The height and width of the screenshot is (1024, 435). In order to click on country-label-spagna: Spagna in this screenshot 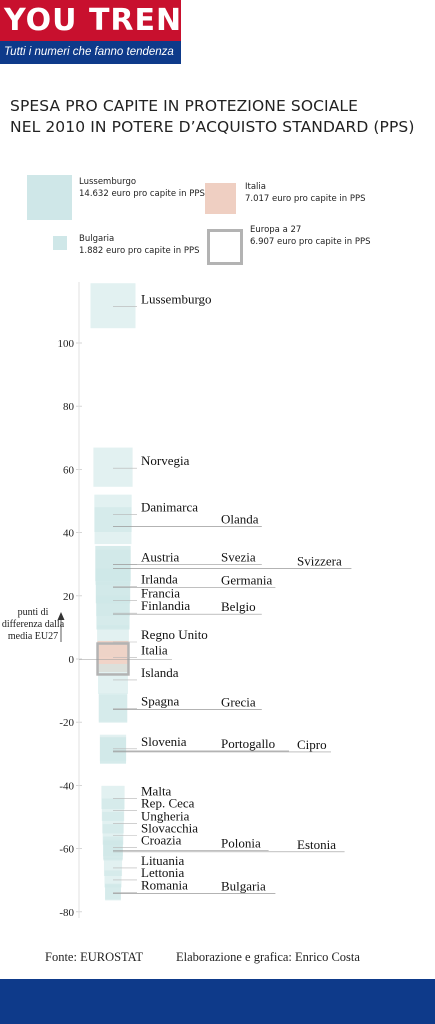, I will do `click(160, 701)`.